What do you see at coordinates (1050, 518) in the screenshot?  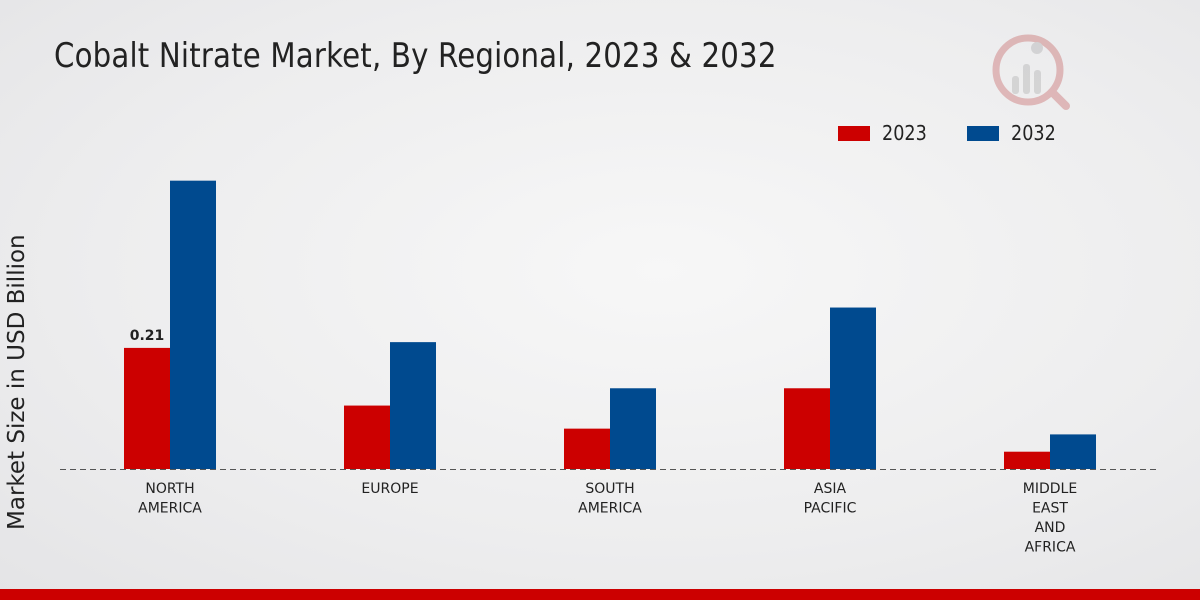 I see `x-tick-label-4: MIDDLE EAST AND AFRICA` at bounding box center [1050, 518].